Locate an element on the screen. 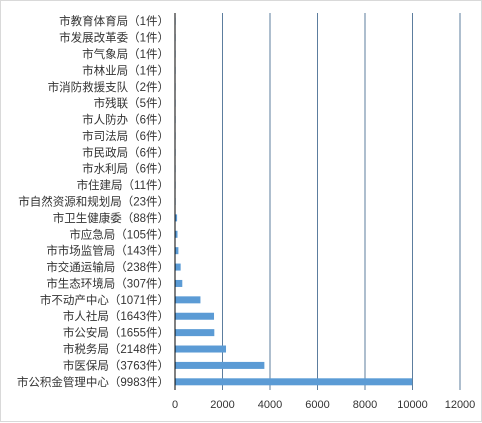 The width and height of the screenshot is (482, 423). x-tick-labels: 0 2000 4000 6000 8000 10000 12000 is located at coordinates (323, 405).